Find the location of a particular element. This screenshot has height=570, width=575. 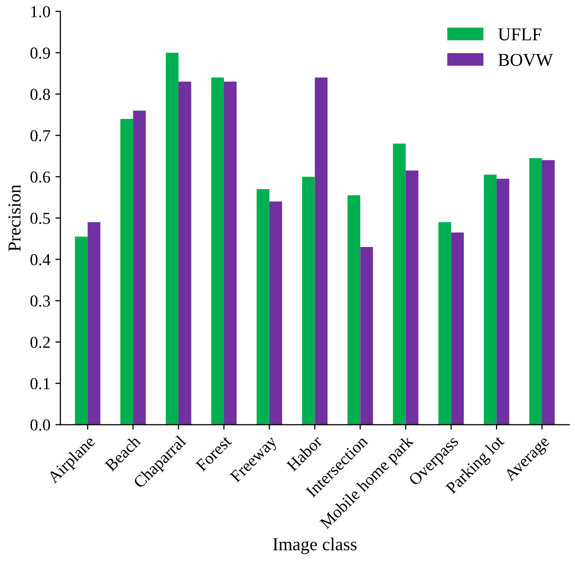

y-tick-label: 0.9 is located at coordinates (40, 53).